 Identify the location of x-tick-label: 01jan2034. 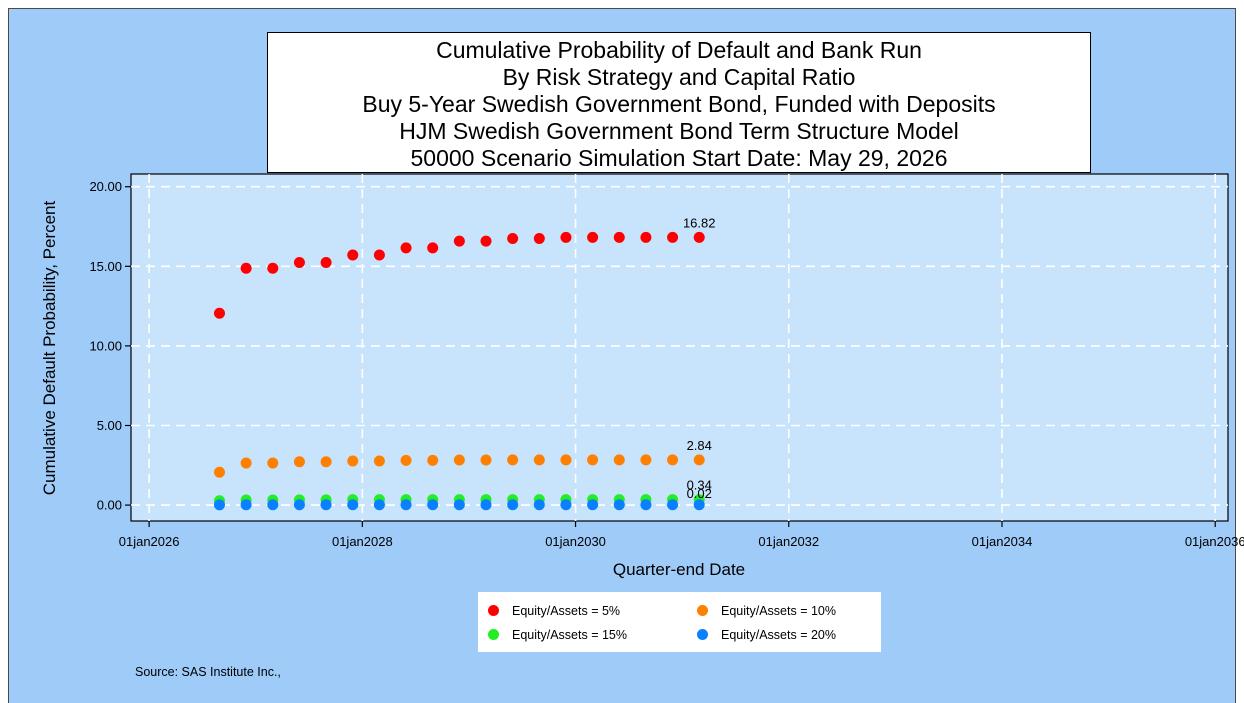
(1002, 541).